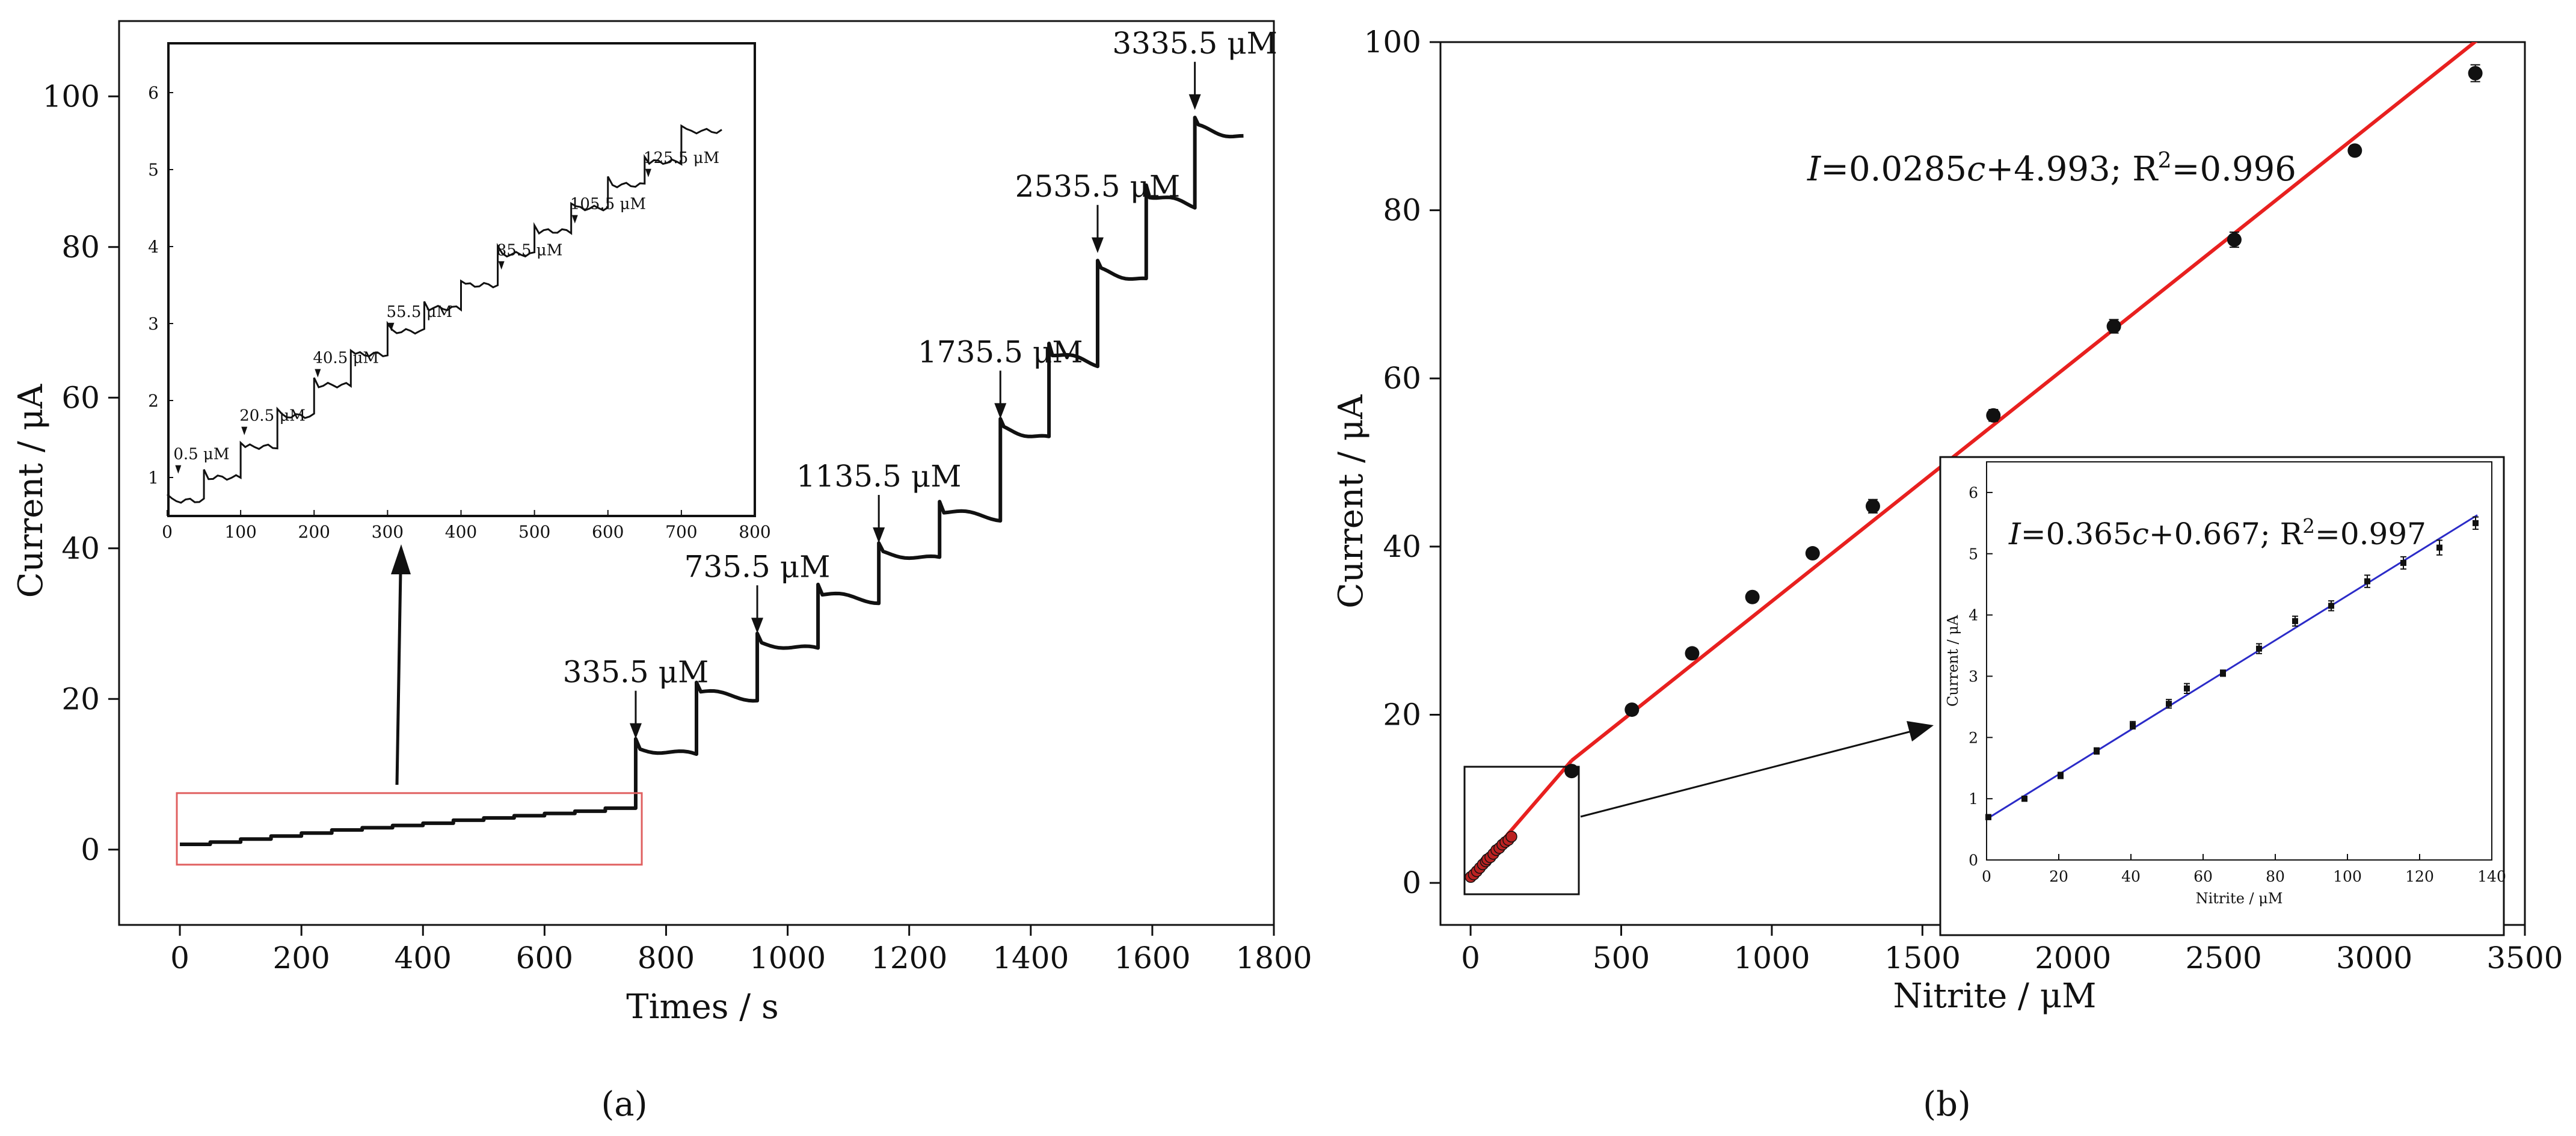  Describe the element at coordinates (667, 958) in the screenshot. I see `x-tick-label: 800` at that location.